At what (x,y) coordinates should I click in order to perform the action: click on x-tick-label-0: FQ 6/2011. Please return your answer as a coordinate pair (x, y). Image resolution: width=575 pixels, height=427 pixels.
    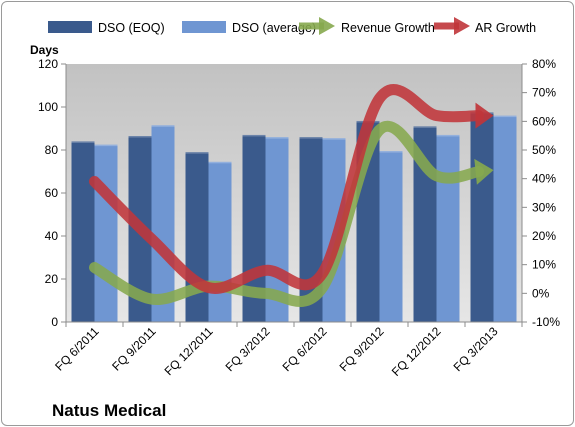
    Looking at the image, I should click on (77, 349).